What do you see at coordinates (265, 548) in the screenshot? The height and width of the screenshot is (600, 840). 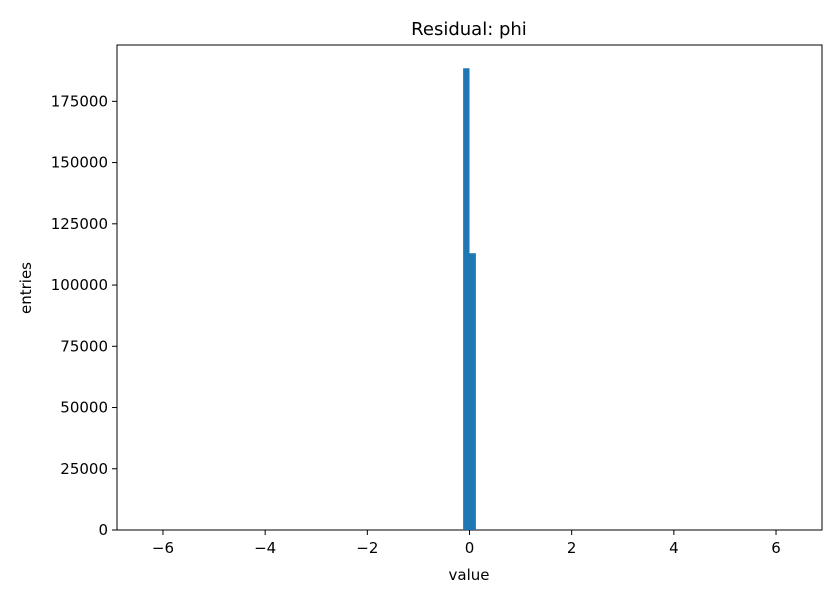 I see `x-tick-label: −4` at bounding box center [265, 548].